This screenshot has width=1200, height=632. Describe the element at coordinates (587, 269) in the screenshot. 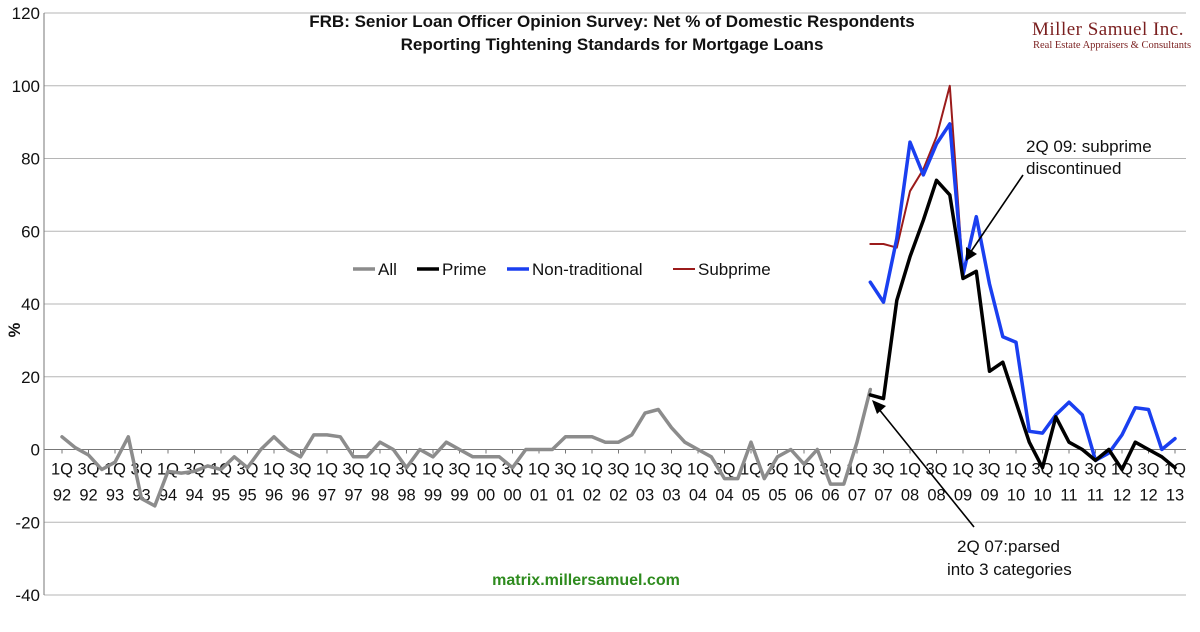

I see `legend-label-non-traditional: Non-traditional` at that location.